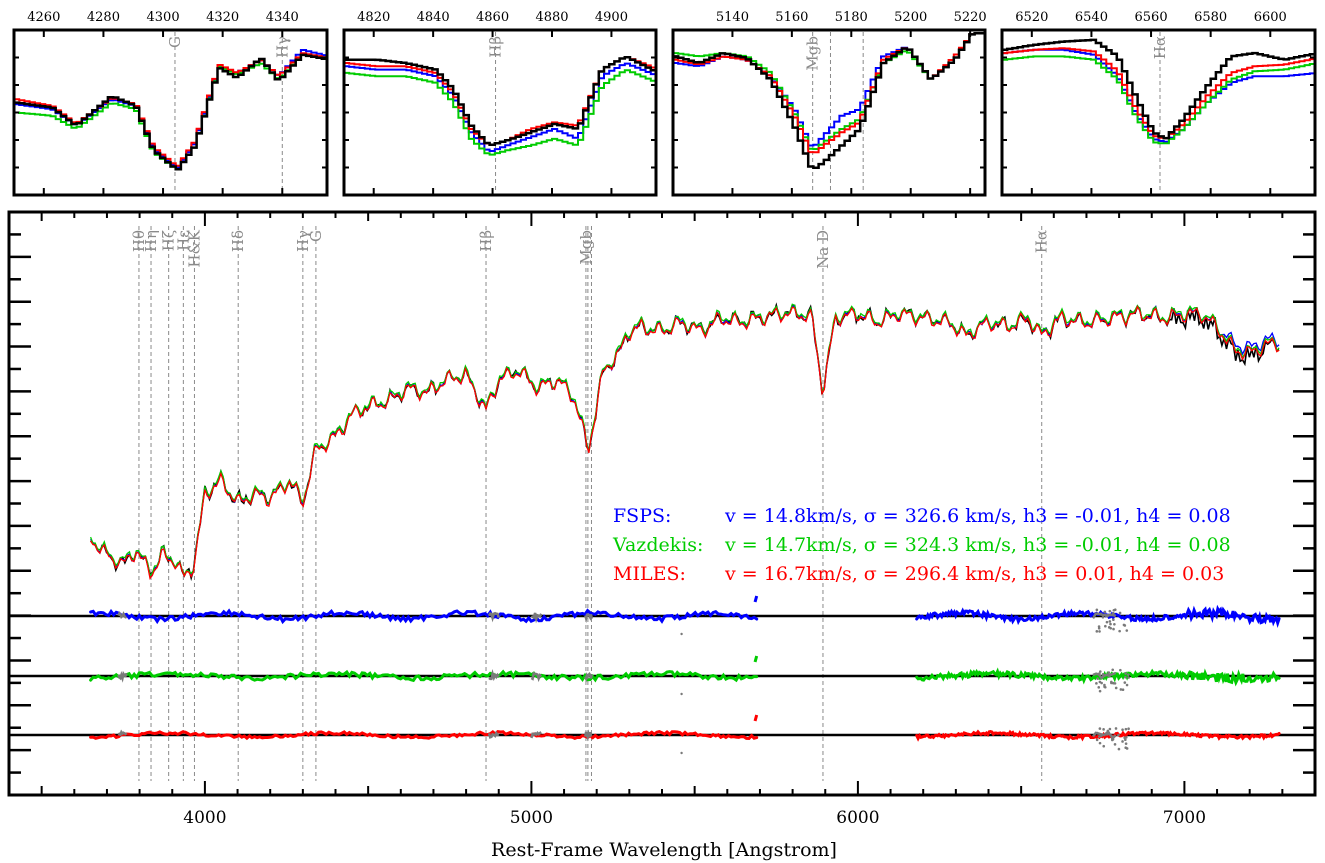 This screenshot has width=1325, height=863. What do you see at coordinates (222, 17) in the screenshot?
I see `x-tick-label: 4320` at bounding box center [222, 17].